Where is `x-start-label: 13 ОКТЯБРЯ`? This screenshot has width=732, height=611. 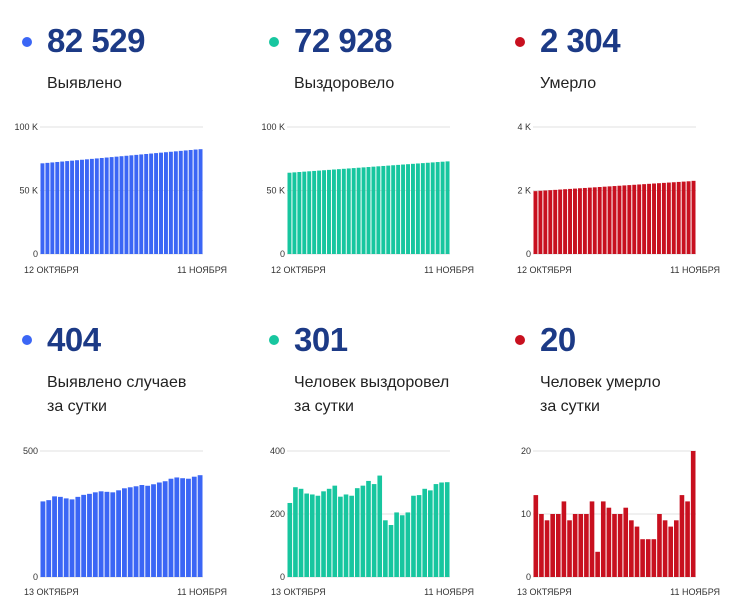 x-start-label: 13 ОКТЯБРЯ is located at coordinates (51, 592).